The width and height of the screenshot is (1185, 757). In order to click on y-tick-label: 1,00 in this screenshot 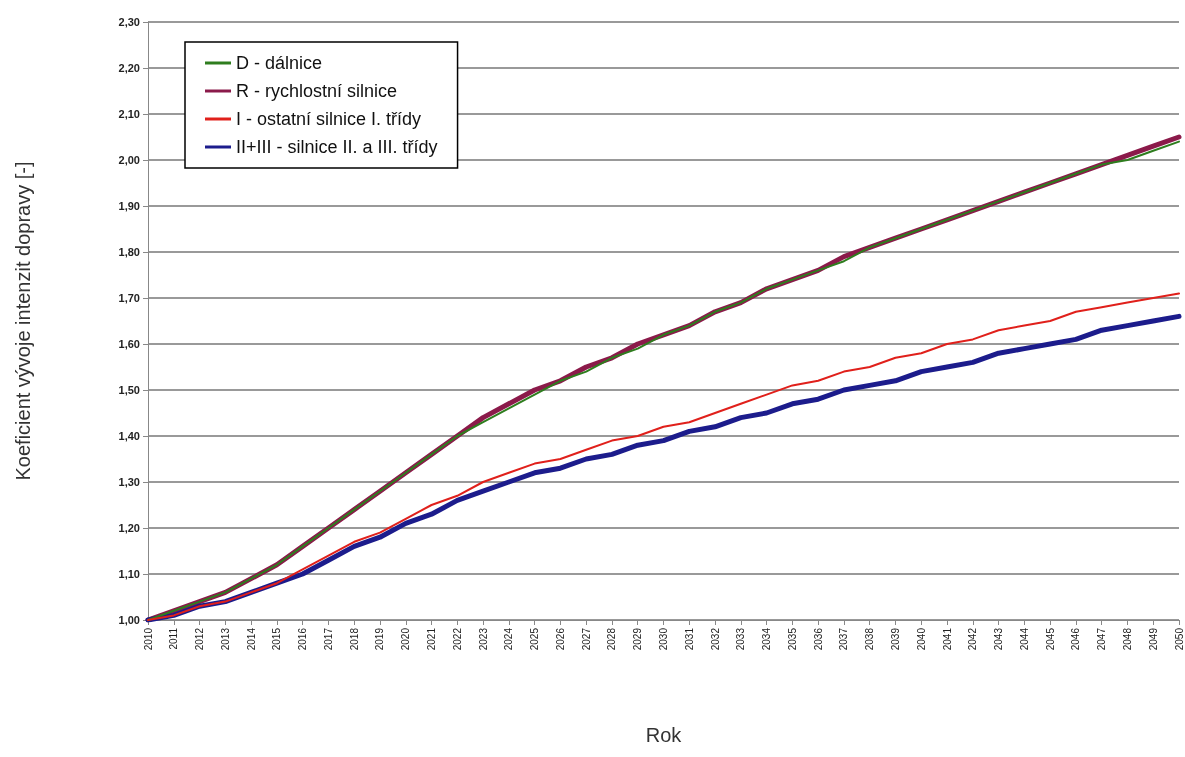, I will do `click(129, 620)`.